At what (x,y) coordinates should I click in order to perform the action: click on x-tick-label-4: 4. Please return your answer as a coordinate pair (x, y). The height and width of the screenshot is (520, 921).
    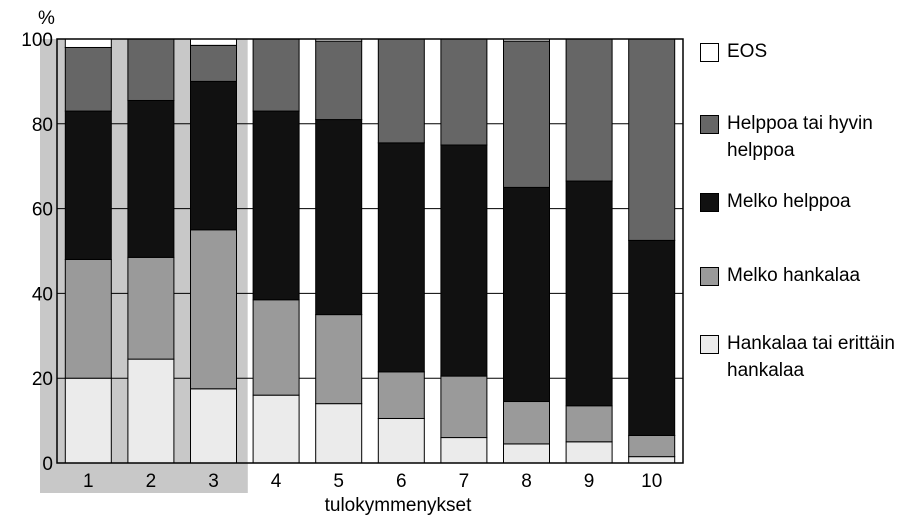
    Looking at the image, I should click on (276, 481).